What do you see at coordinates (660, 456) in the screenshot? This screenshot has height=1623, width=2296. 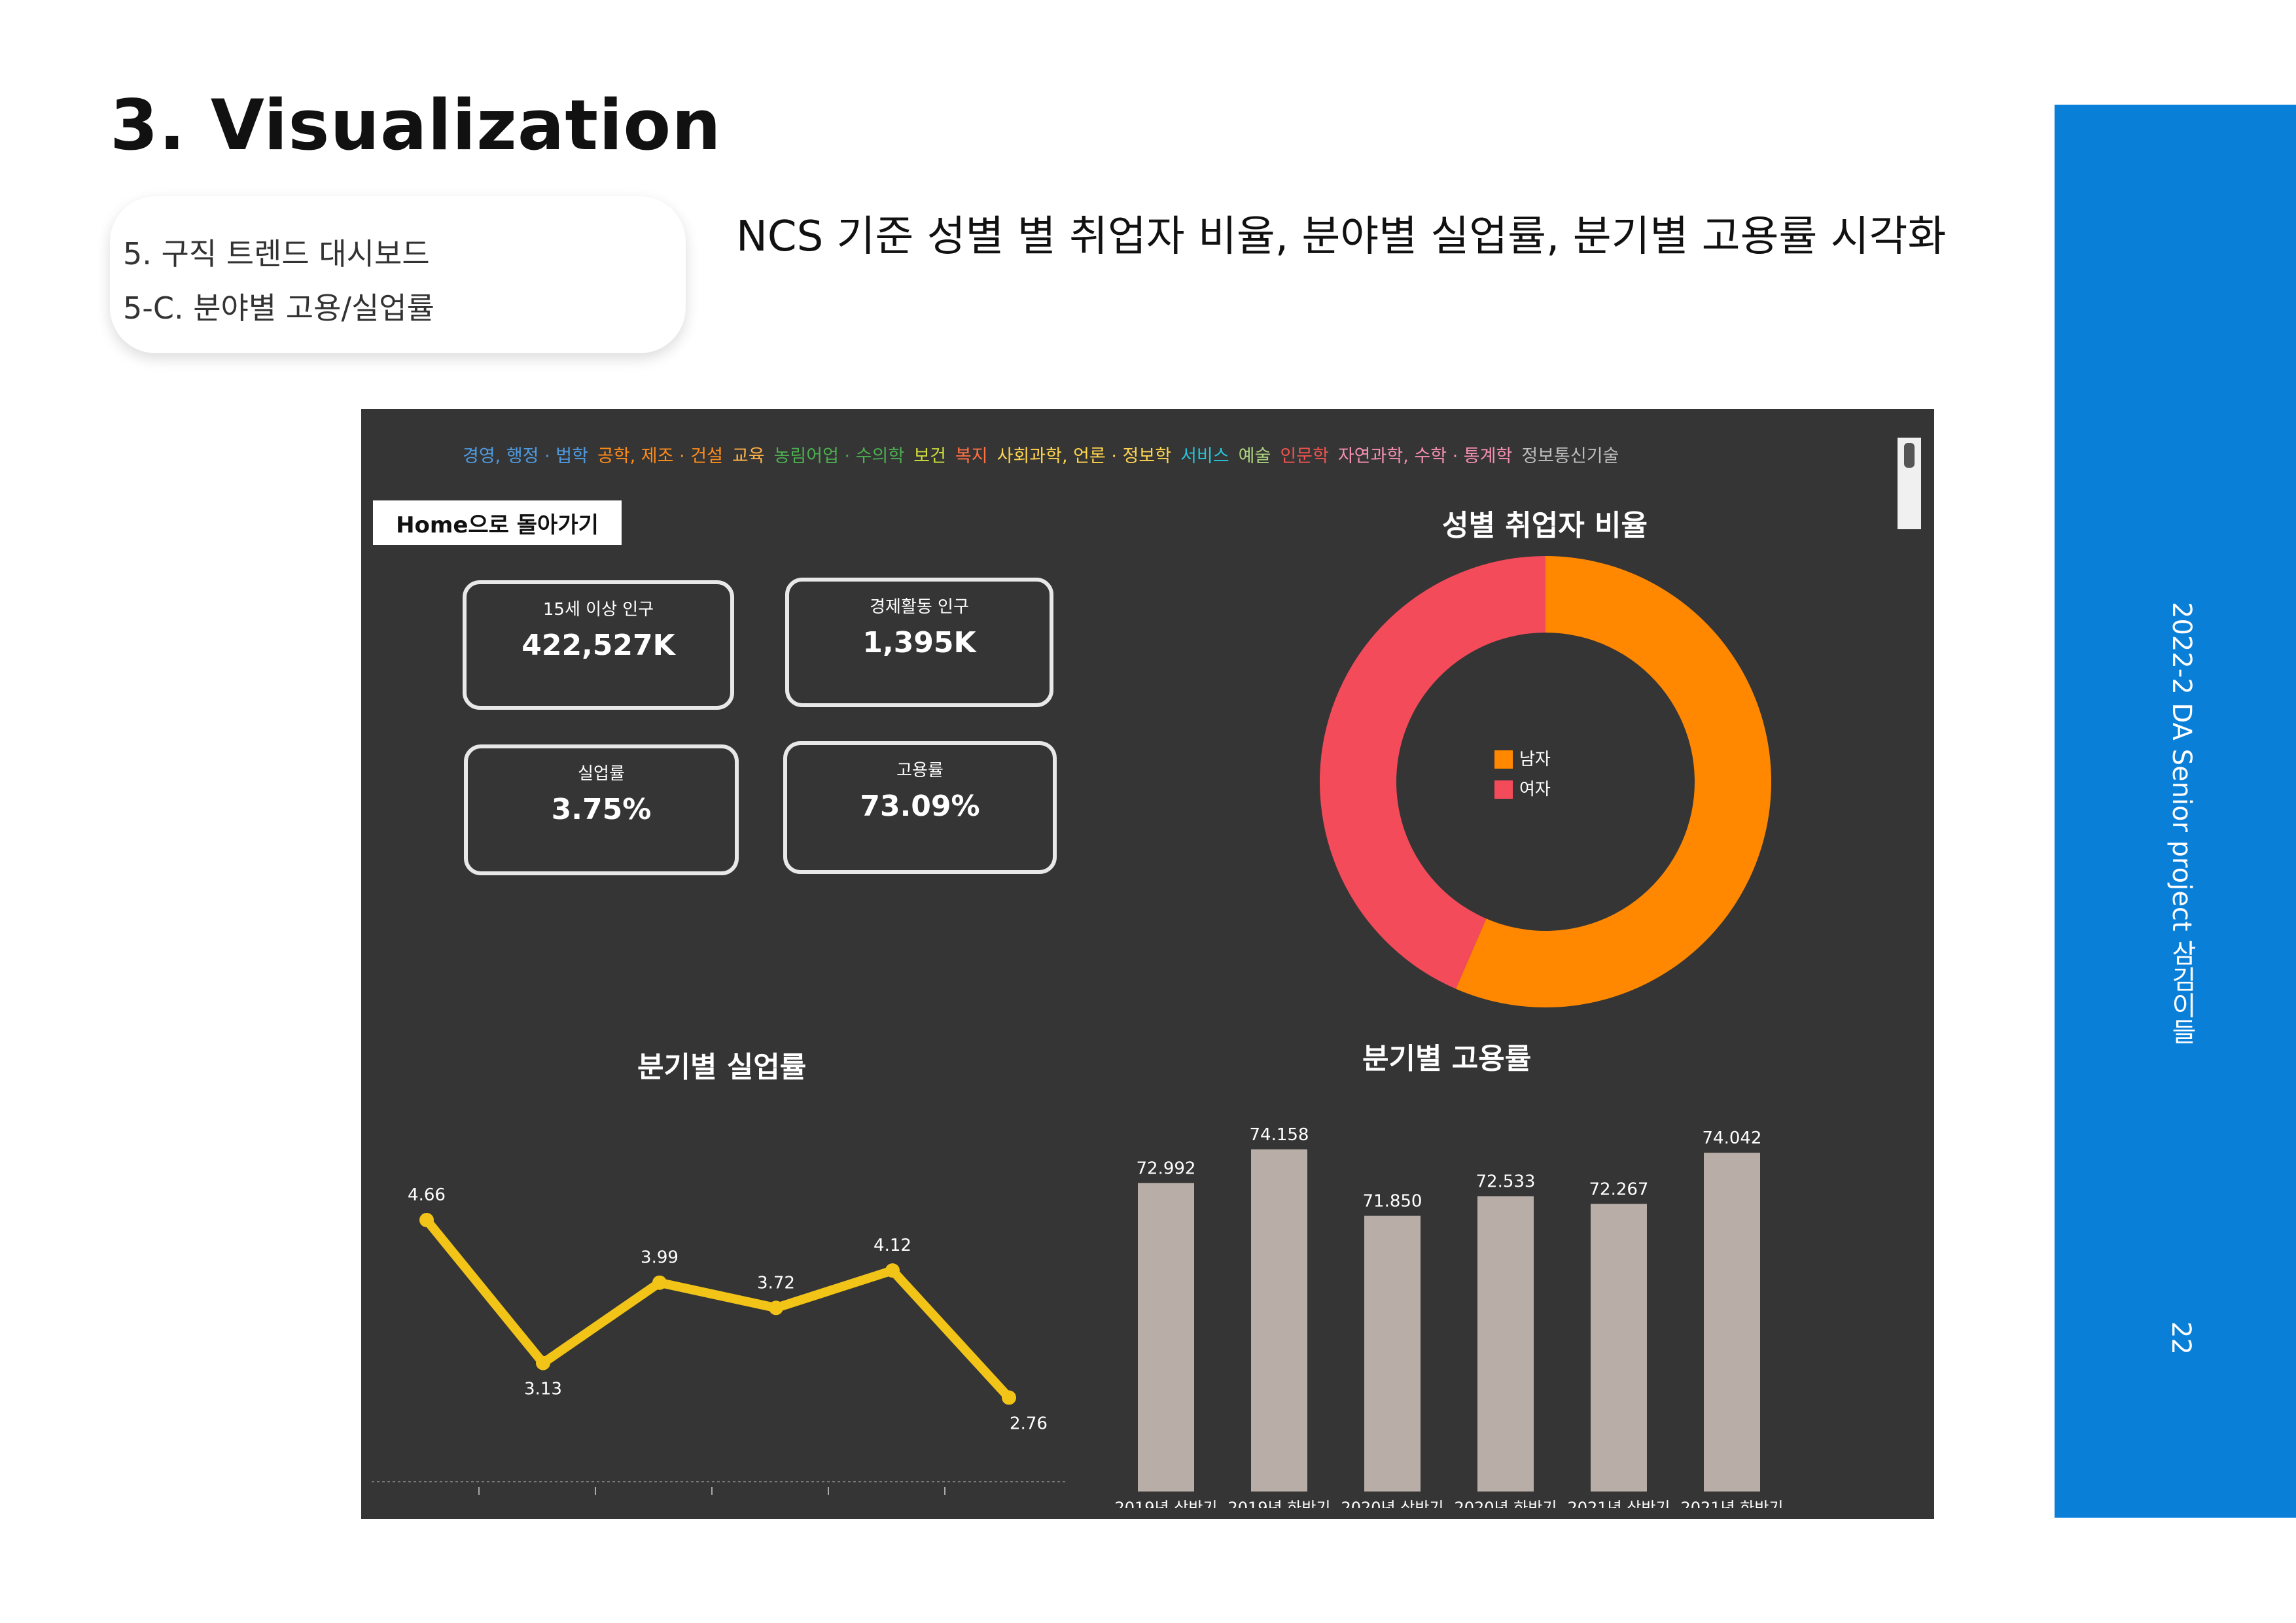 I see `category-filter-item: 공학, 제조 · 건설` at bounding box center [660, 456].